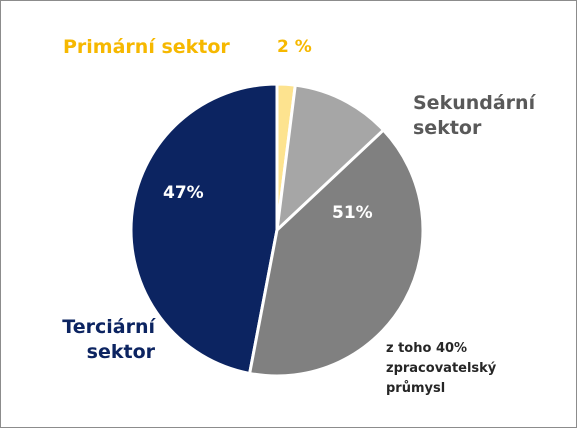 The height and width of the screenshot is (428, 577). I want to click on category-label: Sekundární sektor, so click(474, 115).